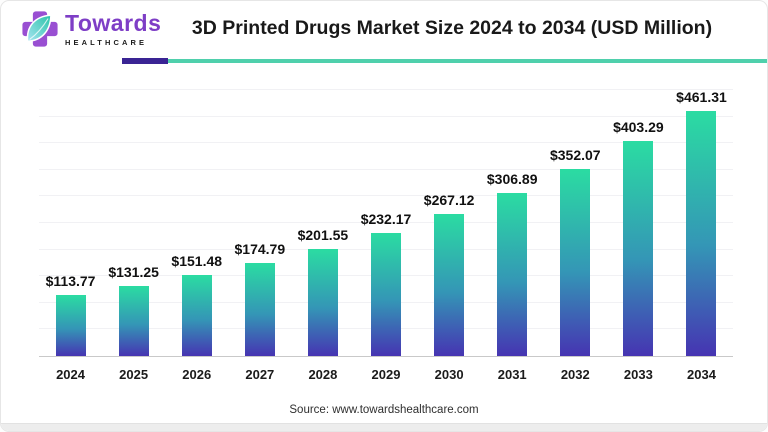  Describe the element at coordinates (638, 127) in the screenshot. I see `bar-value-label: $403.29` at that location.